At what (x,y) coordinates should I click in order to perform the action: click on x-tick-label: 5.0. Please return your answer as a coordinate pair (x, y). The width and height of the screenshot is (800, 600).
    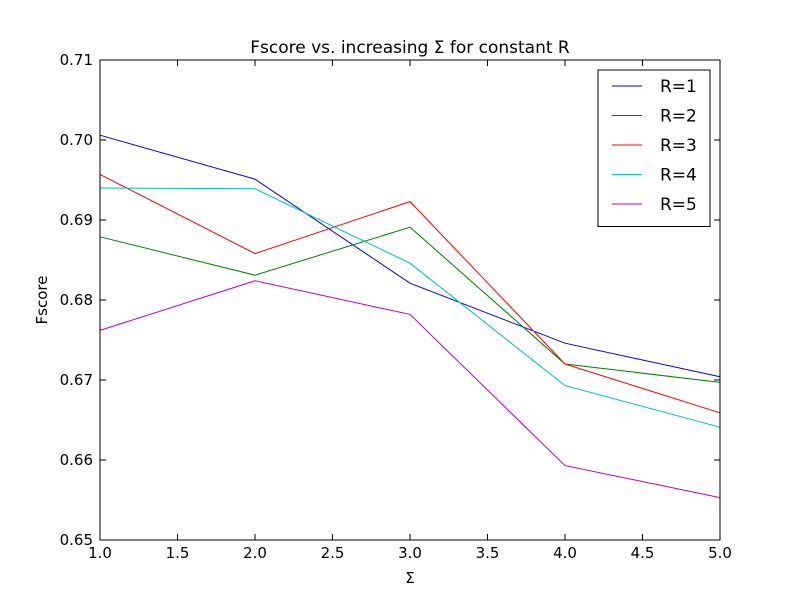
    Looking at the image, I should click on (720, 553).